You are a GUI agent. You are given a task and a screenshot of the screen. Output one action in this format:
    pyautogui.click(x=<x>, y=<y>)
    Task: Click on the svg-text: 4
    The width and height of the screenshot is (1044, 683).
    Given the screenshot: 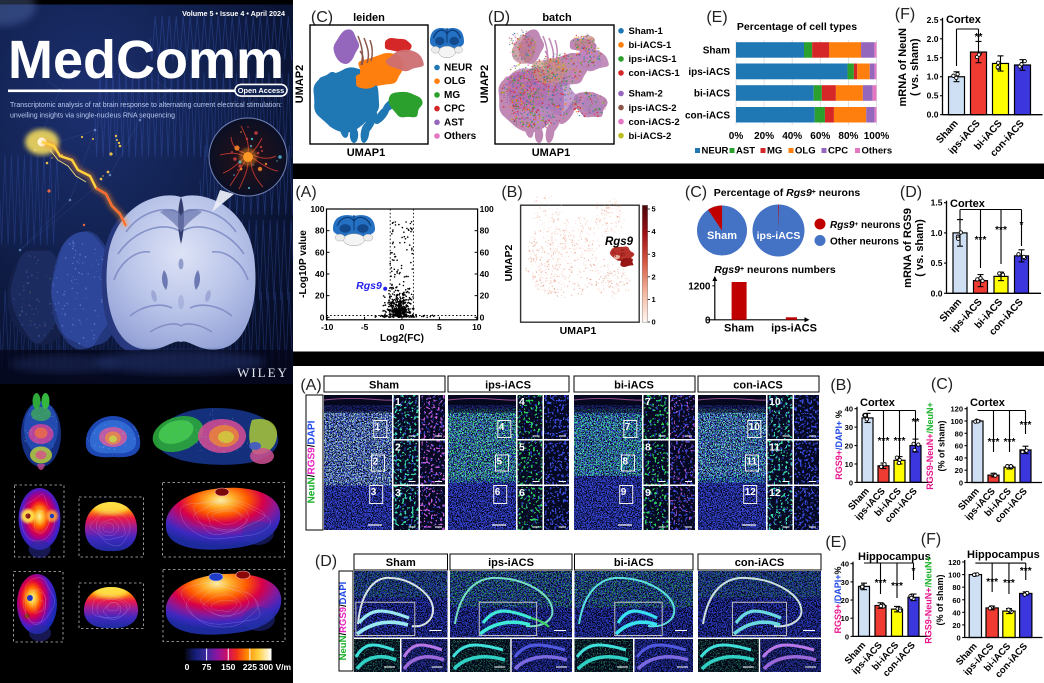 What is the action you would take?
    pyautogui.click(x=502, y=427)
    